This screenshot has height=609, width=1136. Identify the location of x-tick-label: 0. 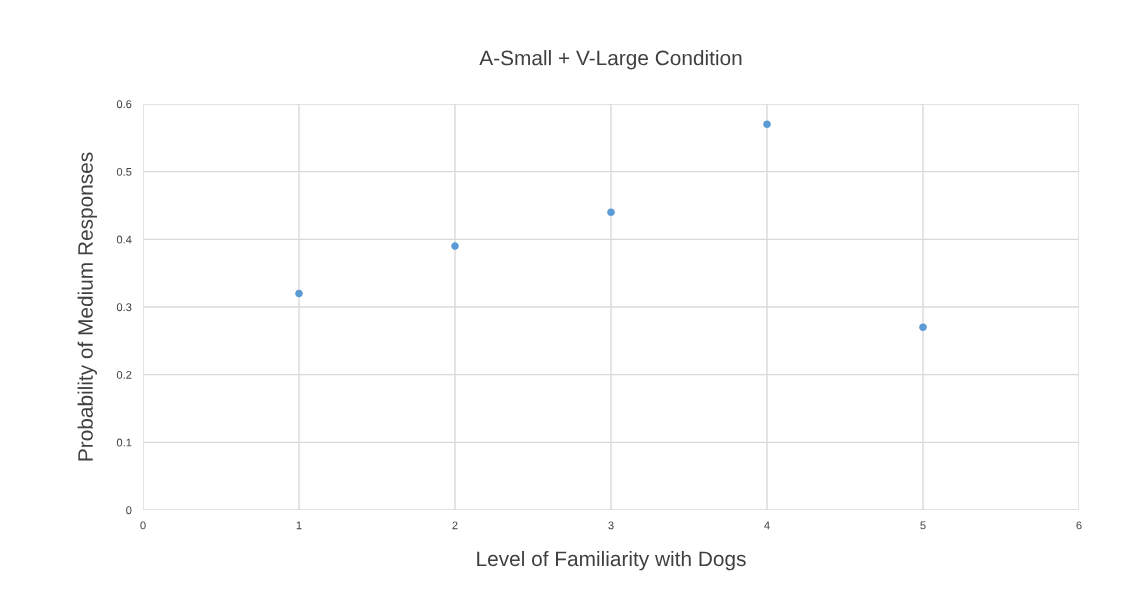
(143, 525).